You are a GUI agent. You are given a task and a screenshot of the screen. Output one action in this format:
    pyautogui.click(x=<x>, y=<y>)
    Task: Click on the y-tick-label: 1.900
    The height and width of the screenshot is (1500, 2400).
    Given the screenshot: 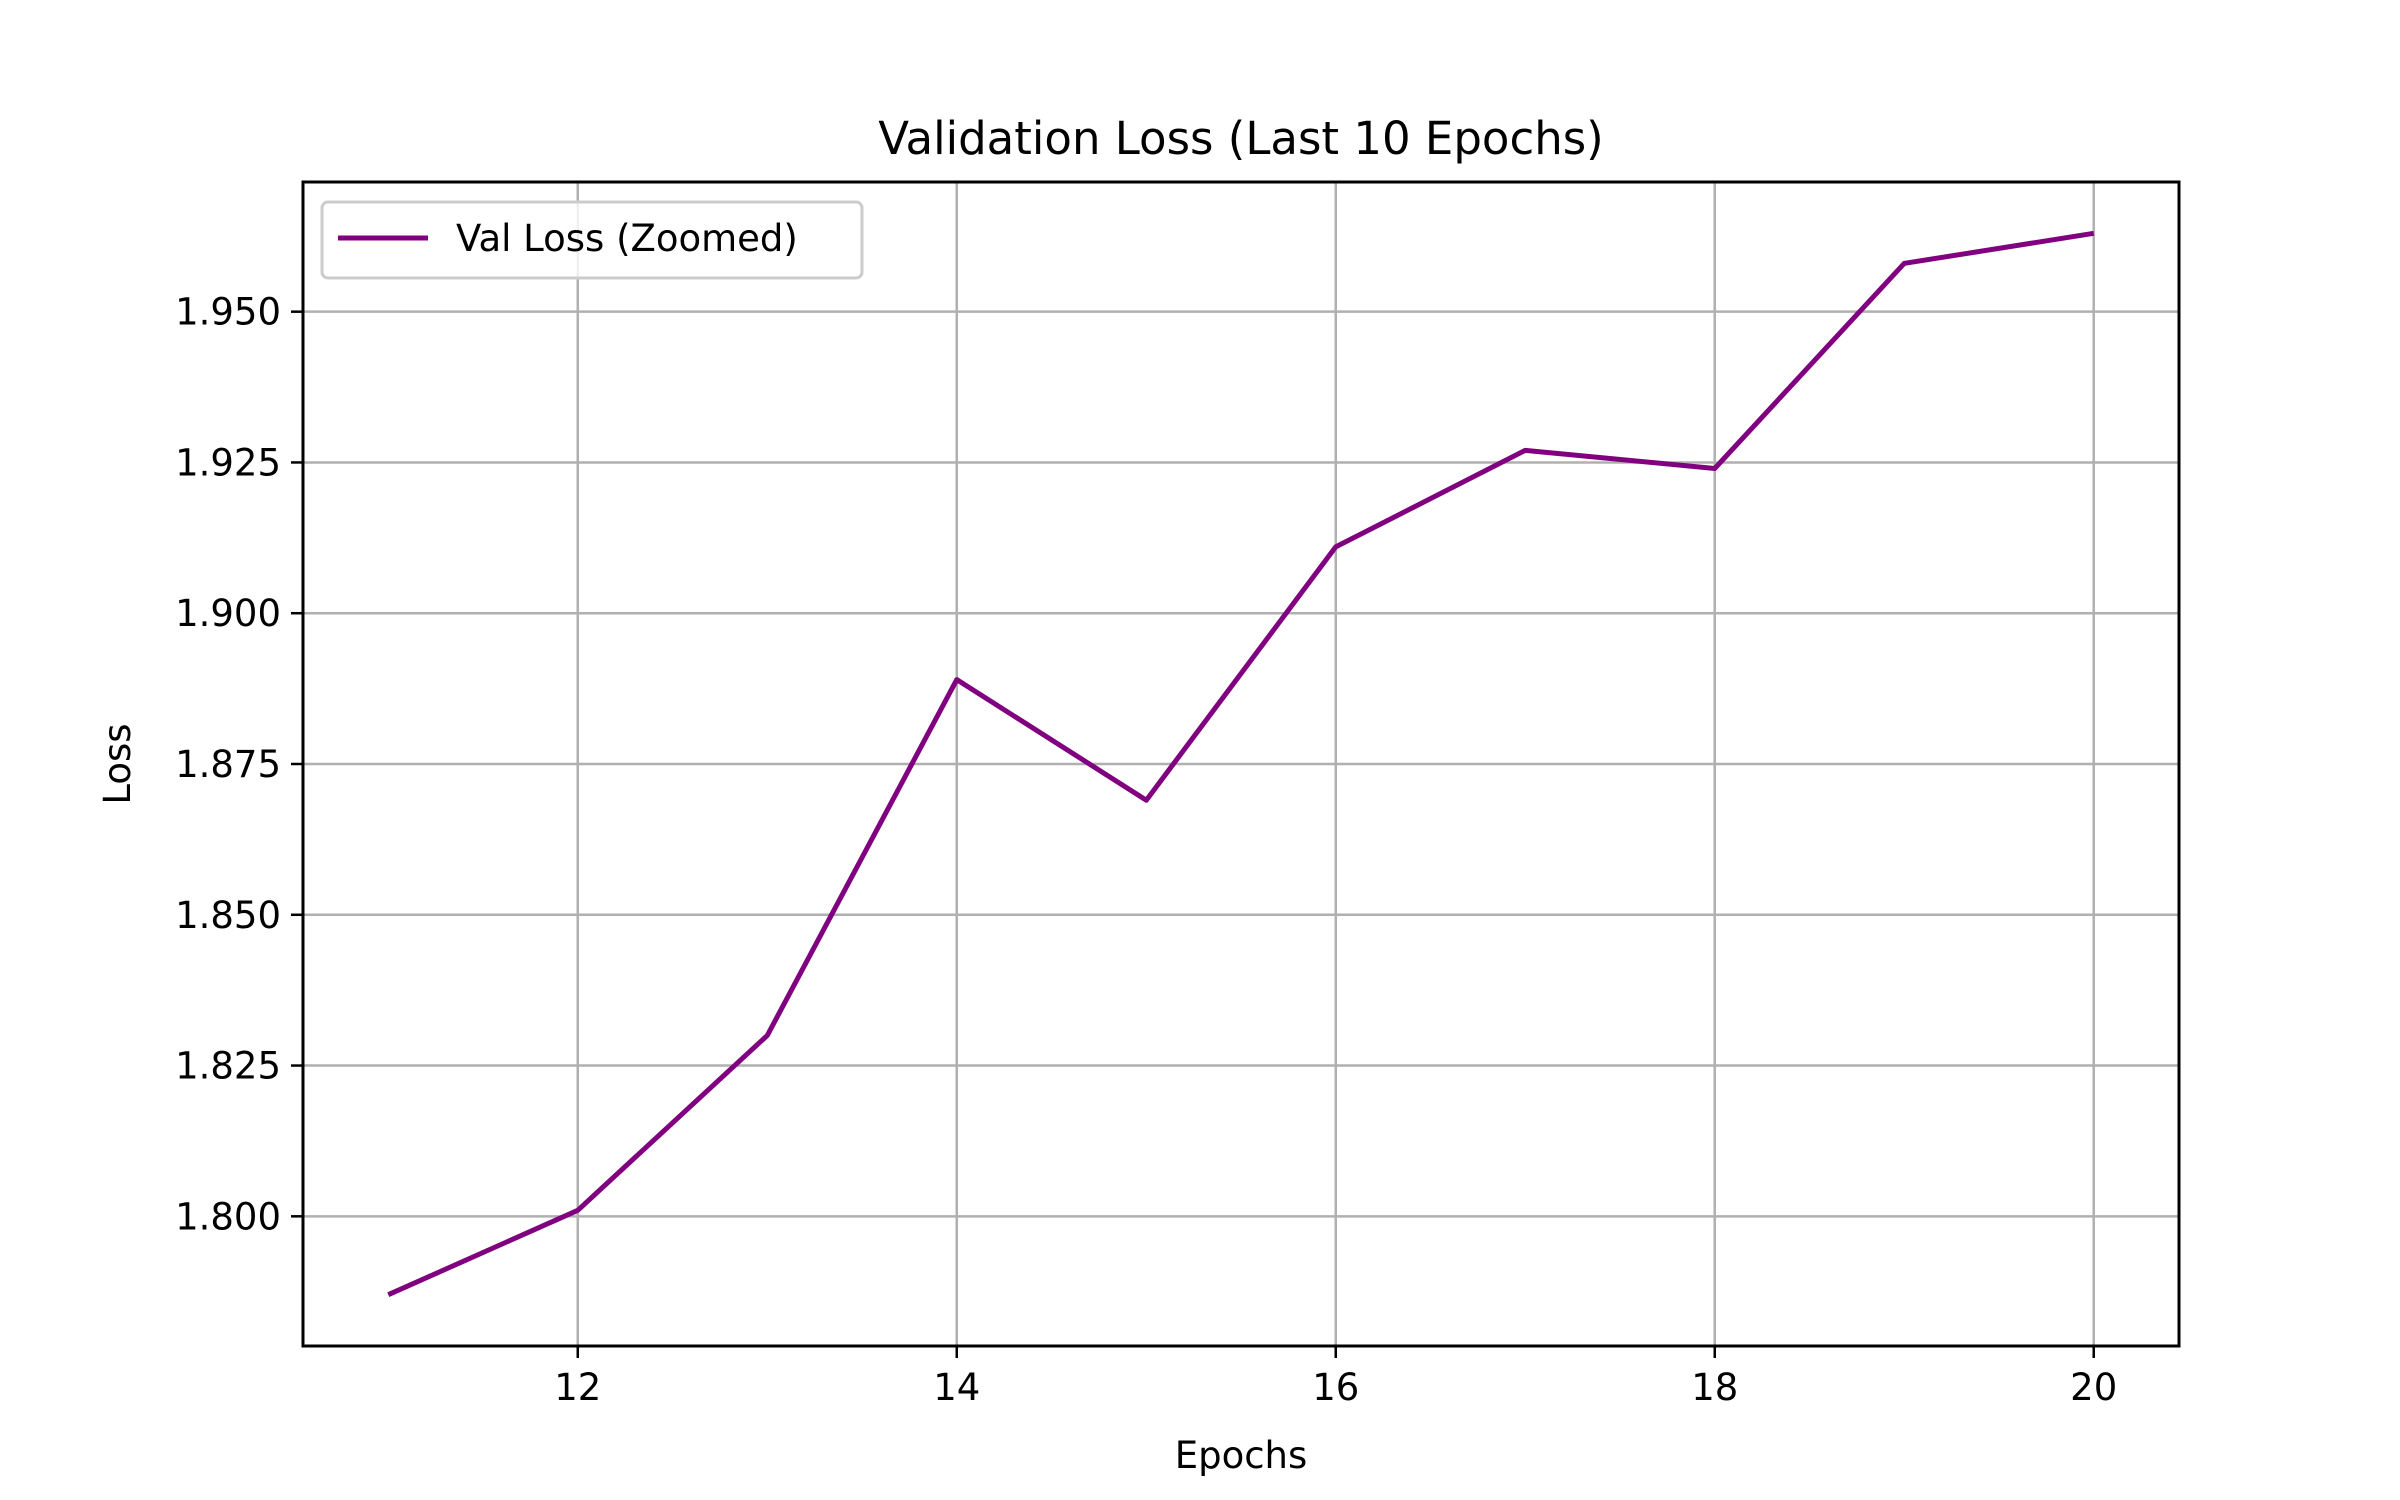 What is the action you would take?
    pyautogui.click(x=228, y=613)
    